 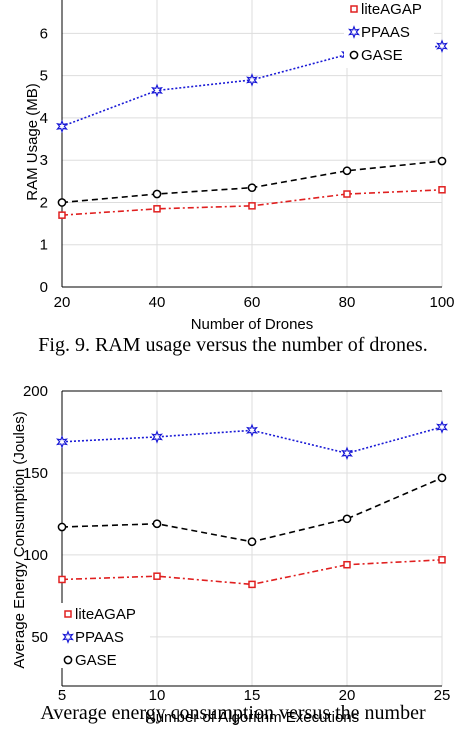 What do you see at coordinates (44, 118) in the screenshot?
I see `y-tick-label: 4` at bounding box center [44, 118].